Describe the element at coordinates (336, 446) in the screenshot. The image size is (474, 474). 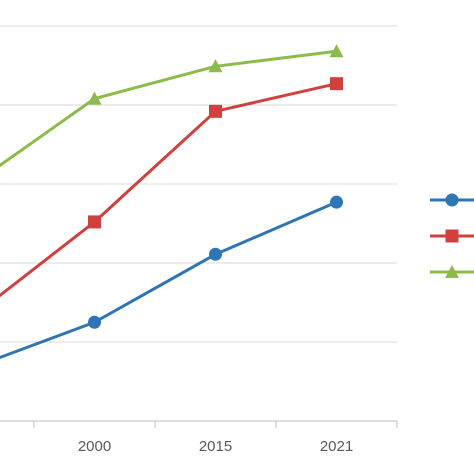
I see `x-tick-label: 2021` at that location.